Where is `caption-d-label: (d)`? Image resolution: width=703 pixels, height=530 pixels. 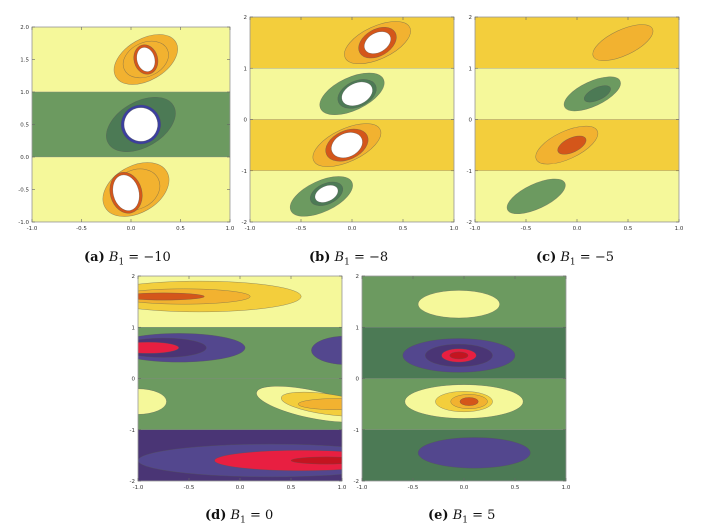 caption-d-label: (d) is located at coordinates (216, 515).